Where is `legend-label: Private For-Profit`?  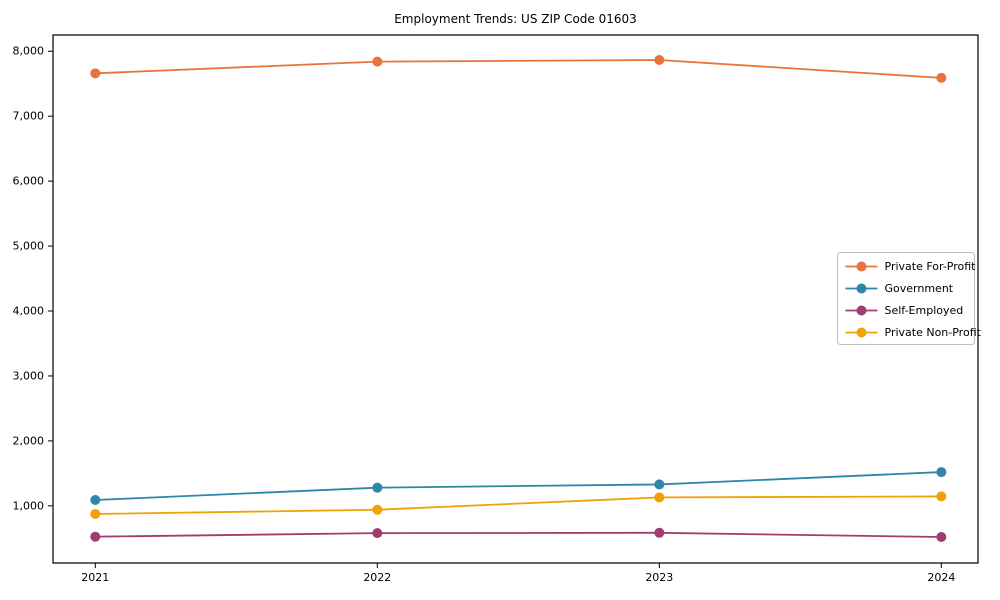
legend-label: Private For-Profit is located at coordinates (931, 266).